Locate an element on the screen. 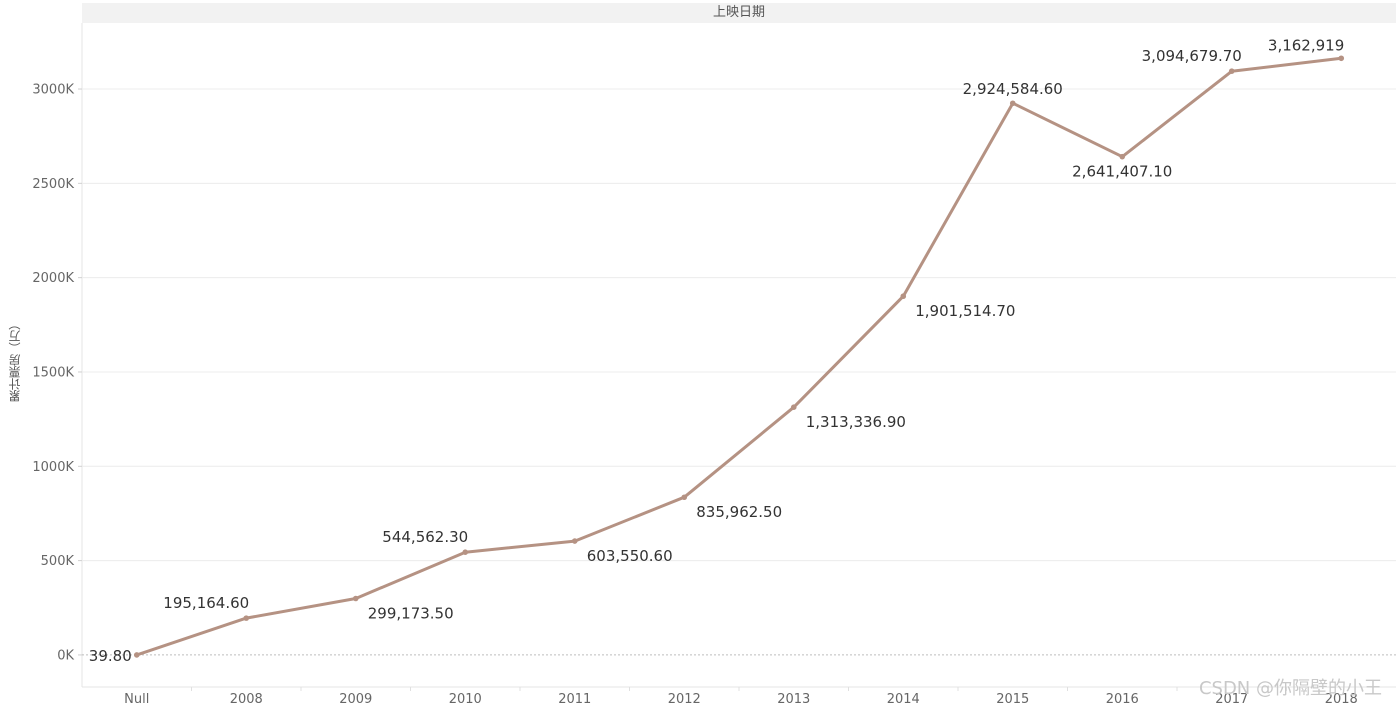 This screenshot has width=1396, height=704. x-tick-label: 2013 is located at coordinates (793, 698).